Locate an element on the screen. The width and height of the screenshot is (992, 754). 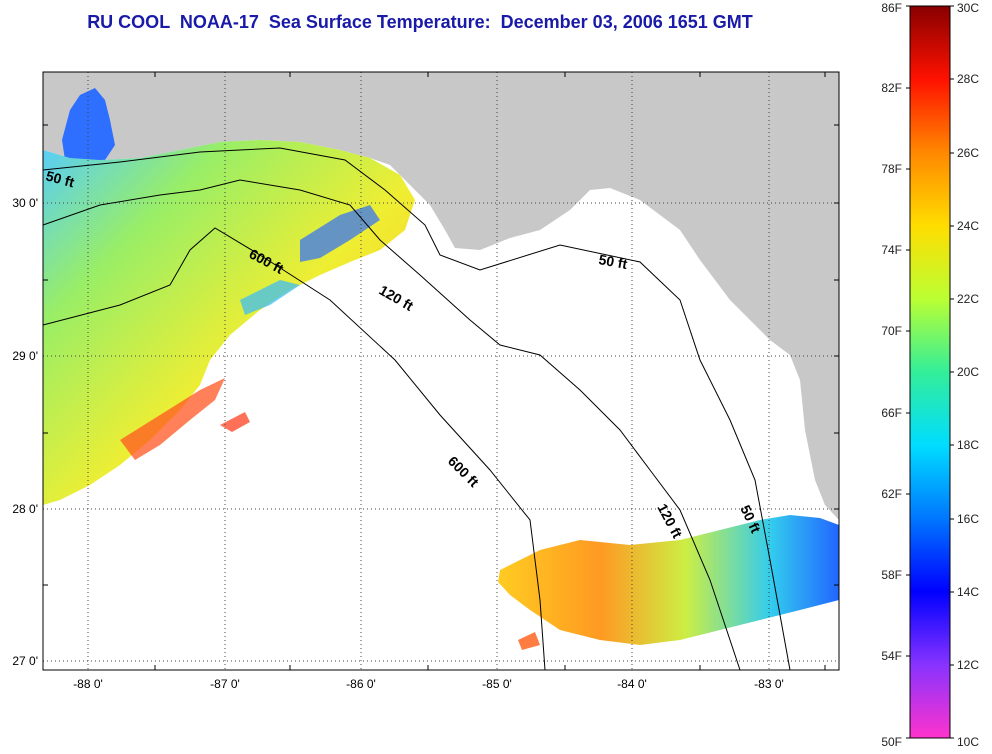
celsius-label: 12C is located at coordinates (968, 665).